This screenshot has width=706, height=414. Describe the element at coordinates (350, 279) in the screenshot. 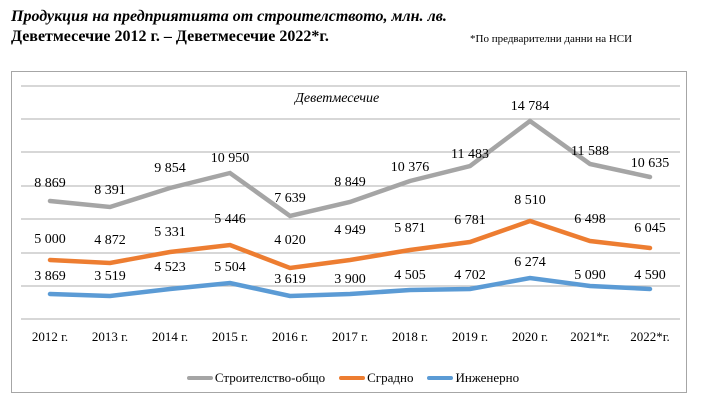

I see `data-label: 3 900` at that location.